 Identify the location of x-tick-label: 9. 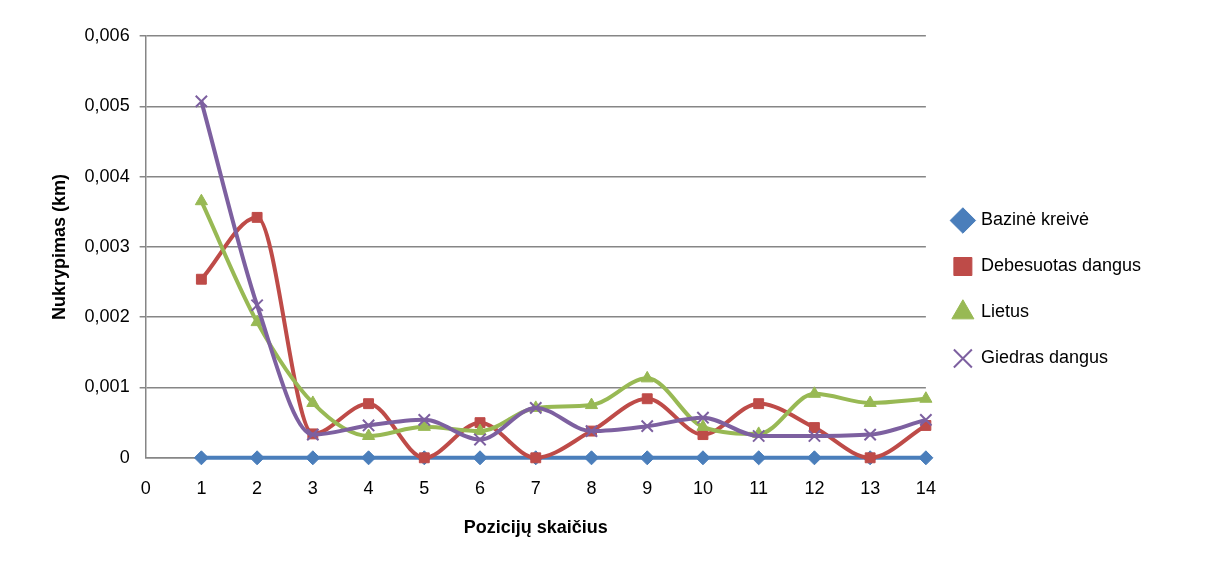
(647, 487).